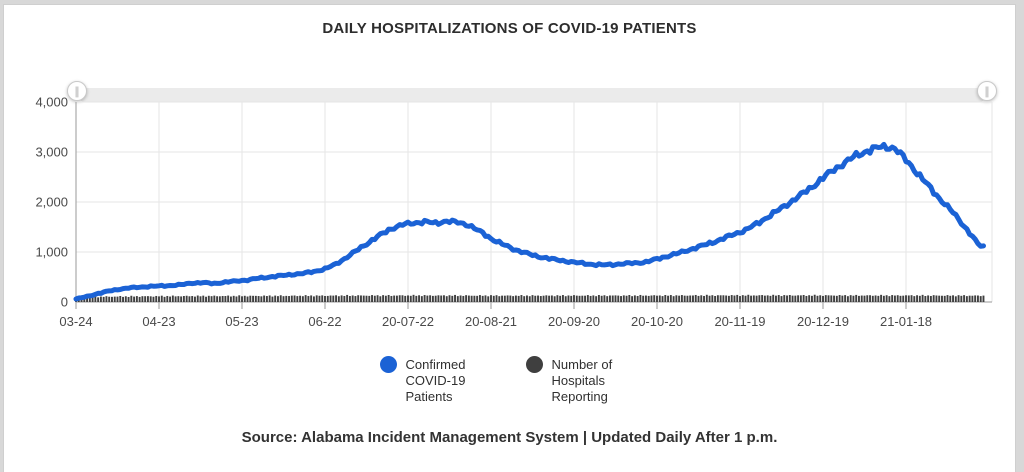 The width and height of the screenshot is (1024, 472). What do you see at coordinates (77, 91) in the screenshot?
I see `time-range-slider-left-handle: ∥` at bounding box center [77, 91].